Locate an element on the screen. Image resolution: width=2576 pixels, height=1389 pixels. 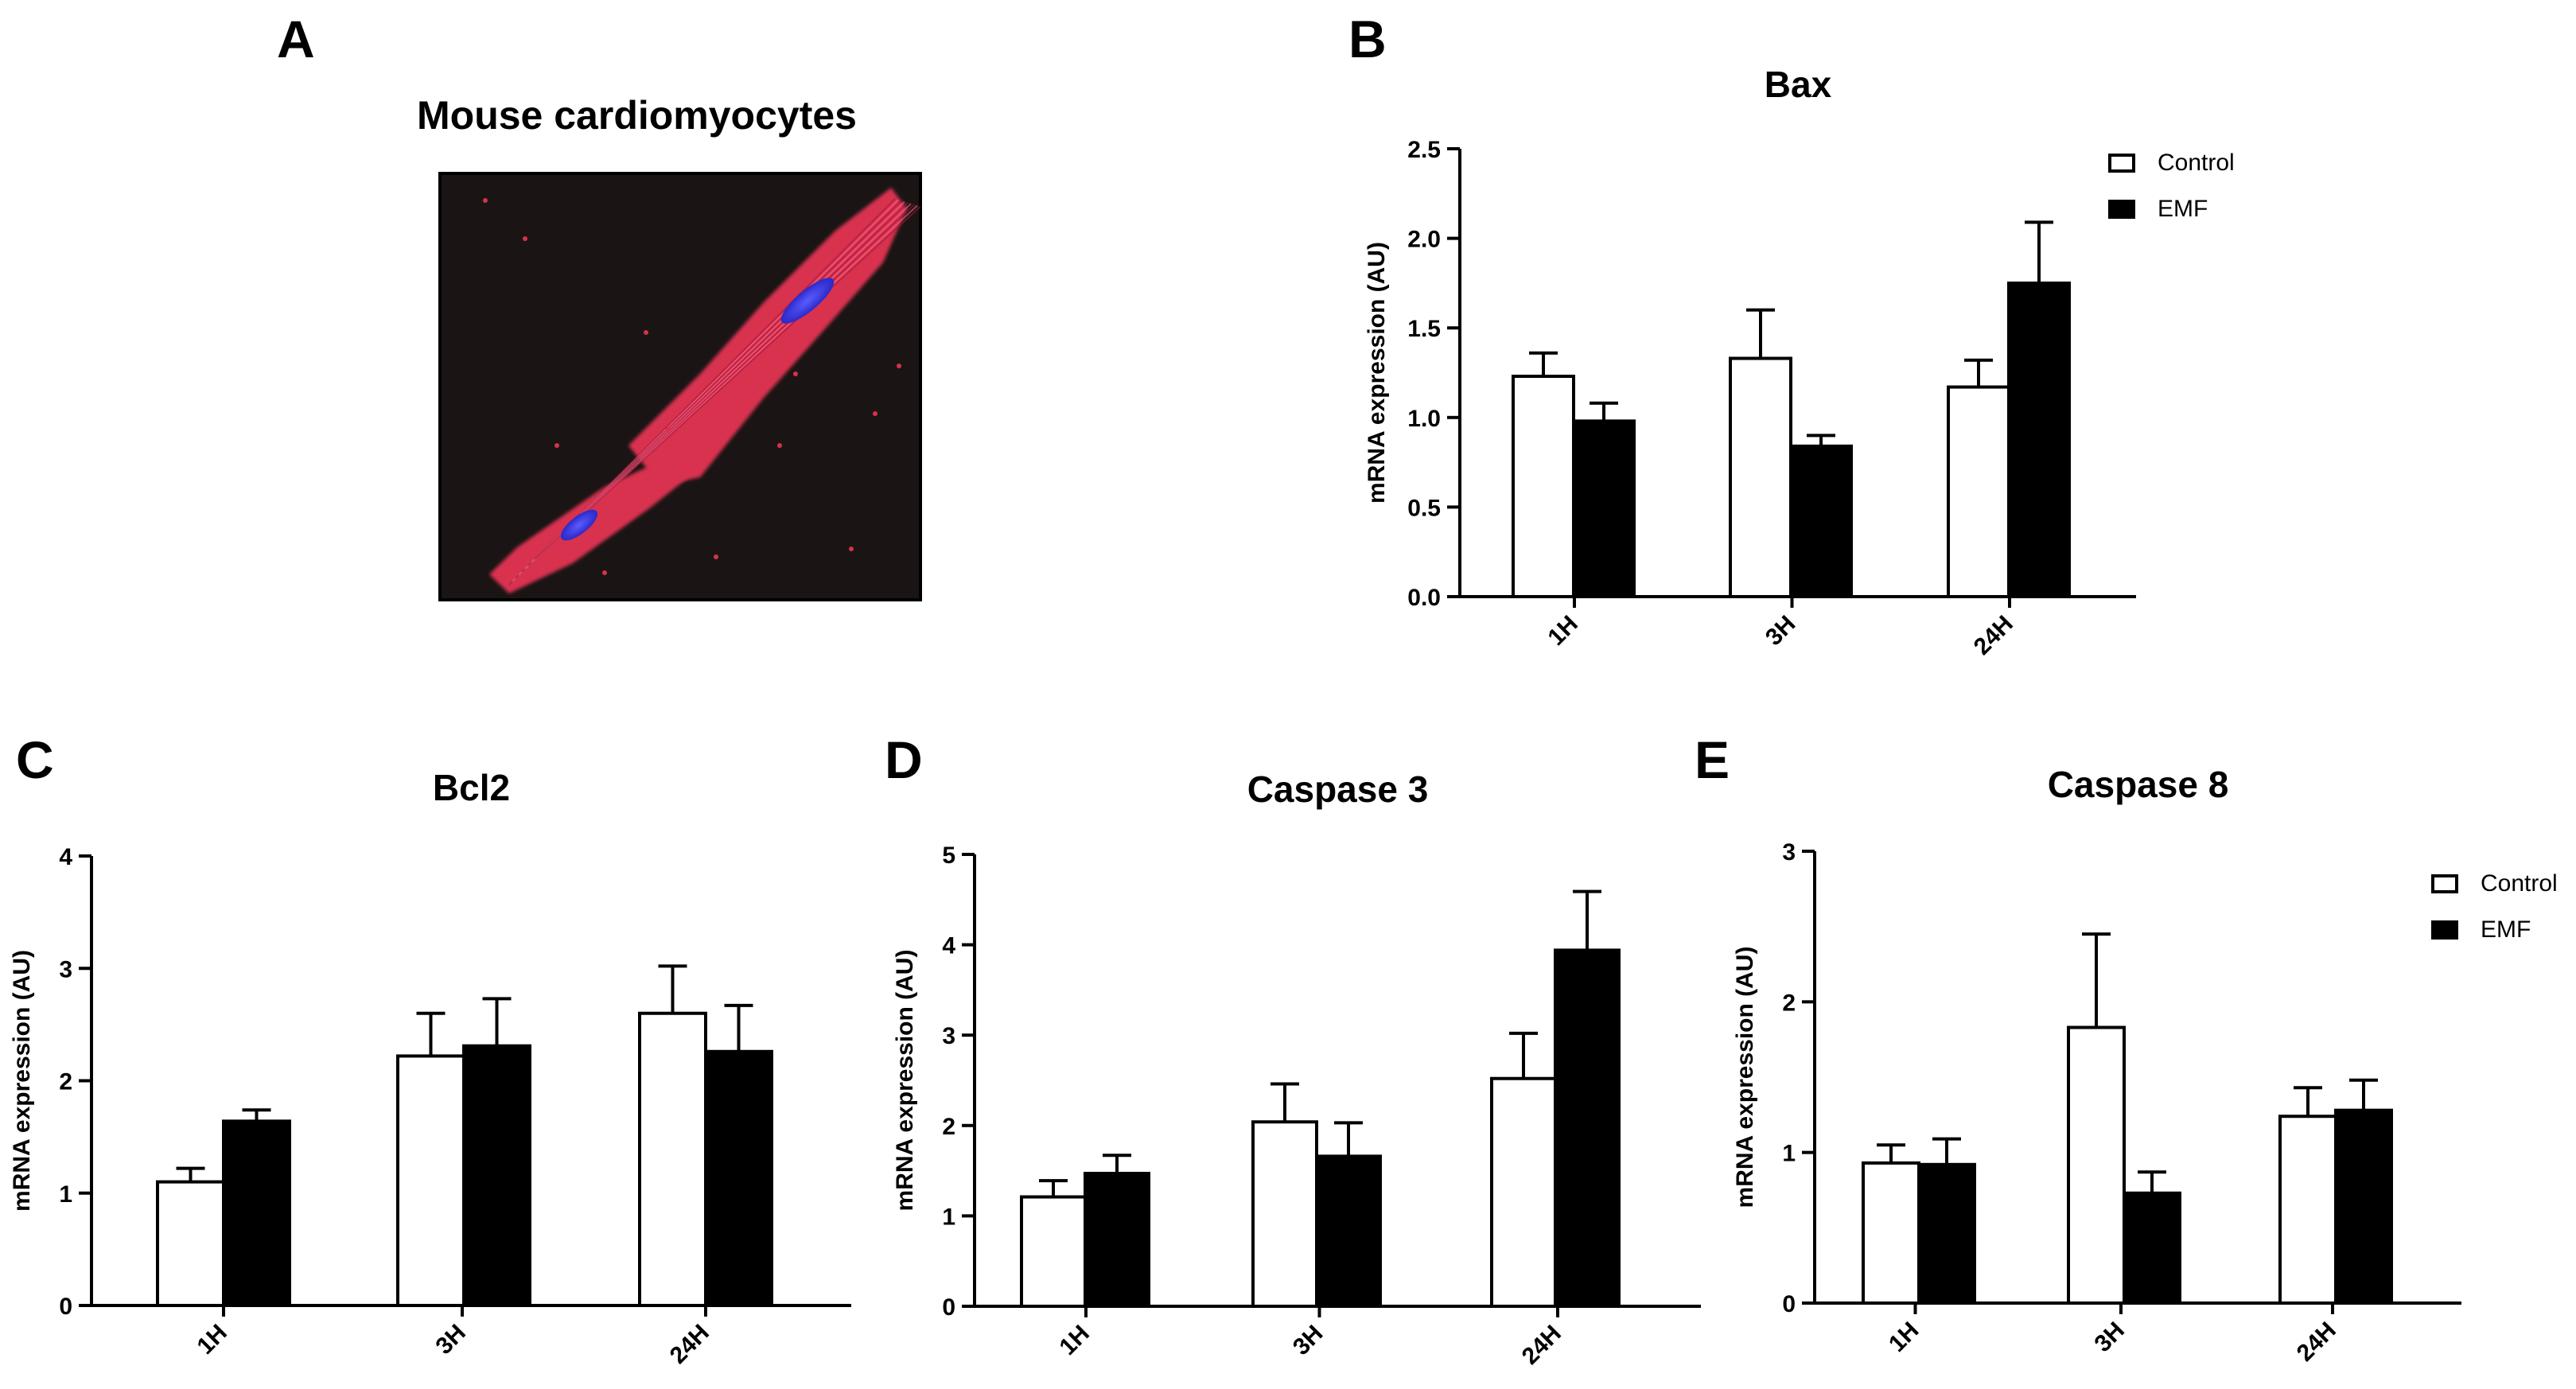
chart-title: Caspase 8 is located at coordinates (2139, 784).